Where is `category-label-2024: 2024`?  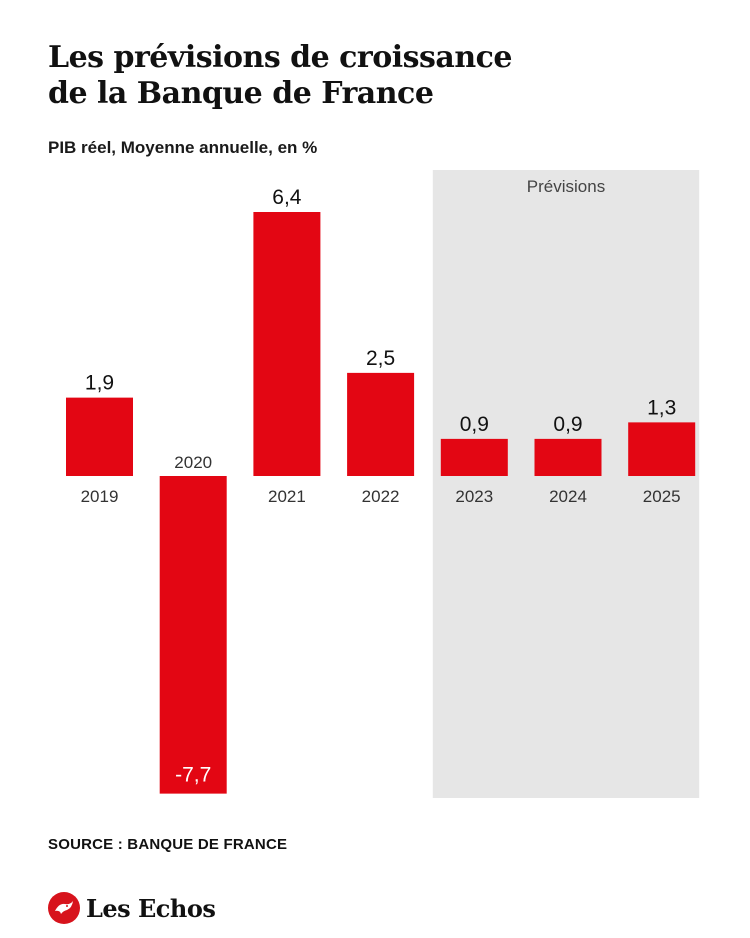
category-label-2024: 2024 is located at coordinates (568, 496).